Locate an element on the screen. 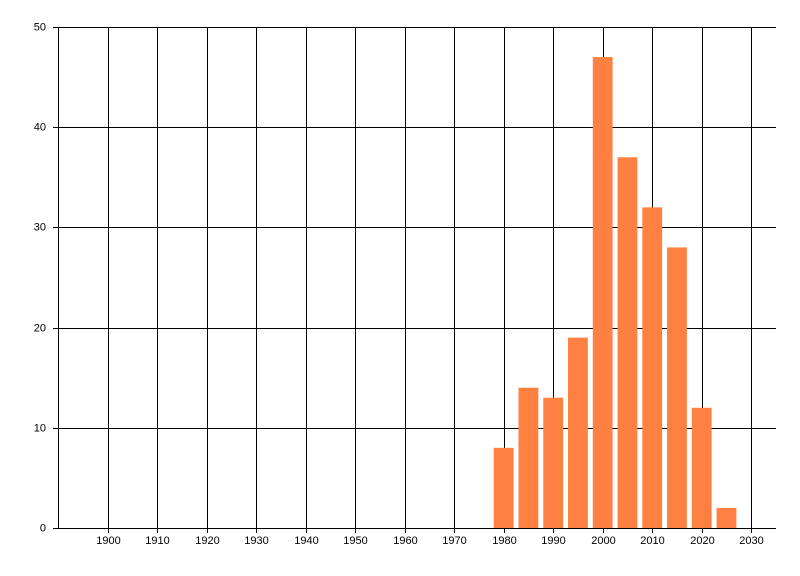  x-tick-label: 2000 is located at coordinates (603, 541).